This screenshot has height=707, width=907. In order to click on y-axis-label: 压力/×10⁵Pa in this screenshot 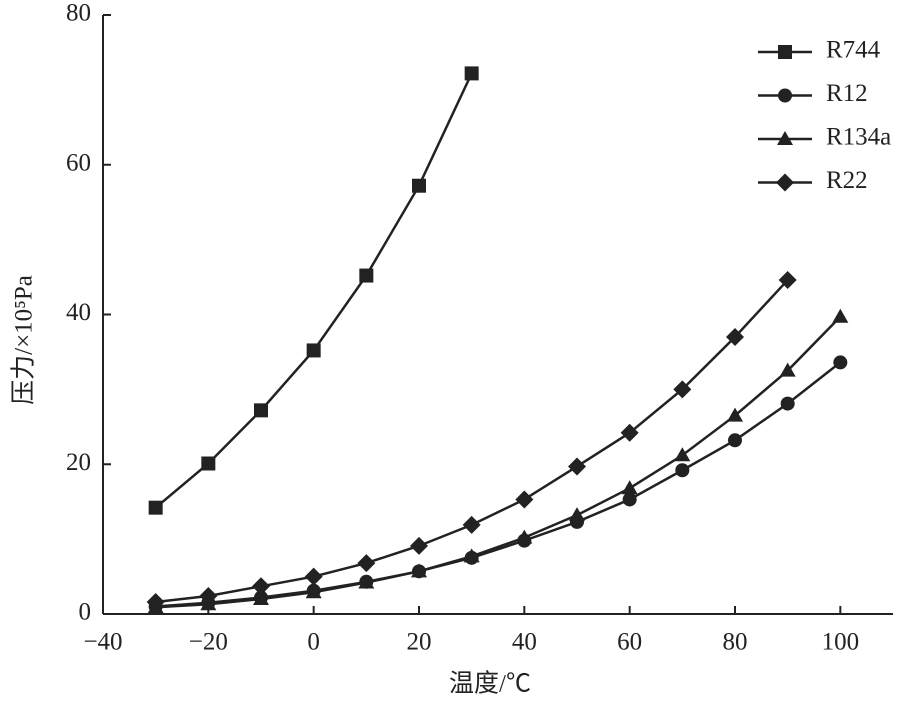, I will do `click(24, 340)`.